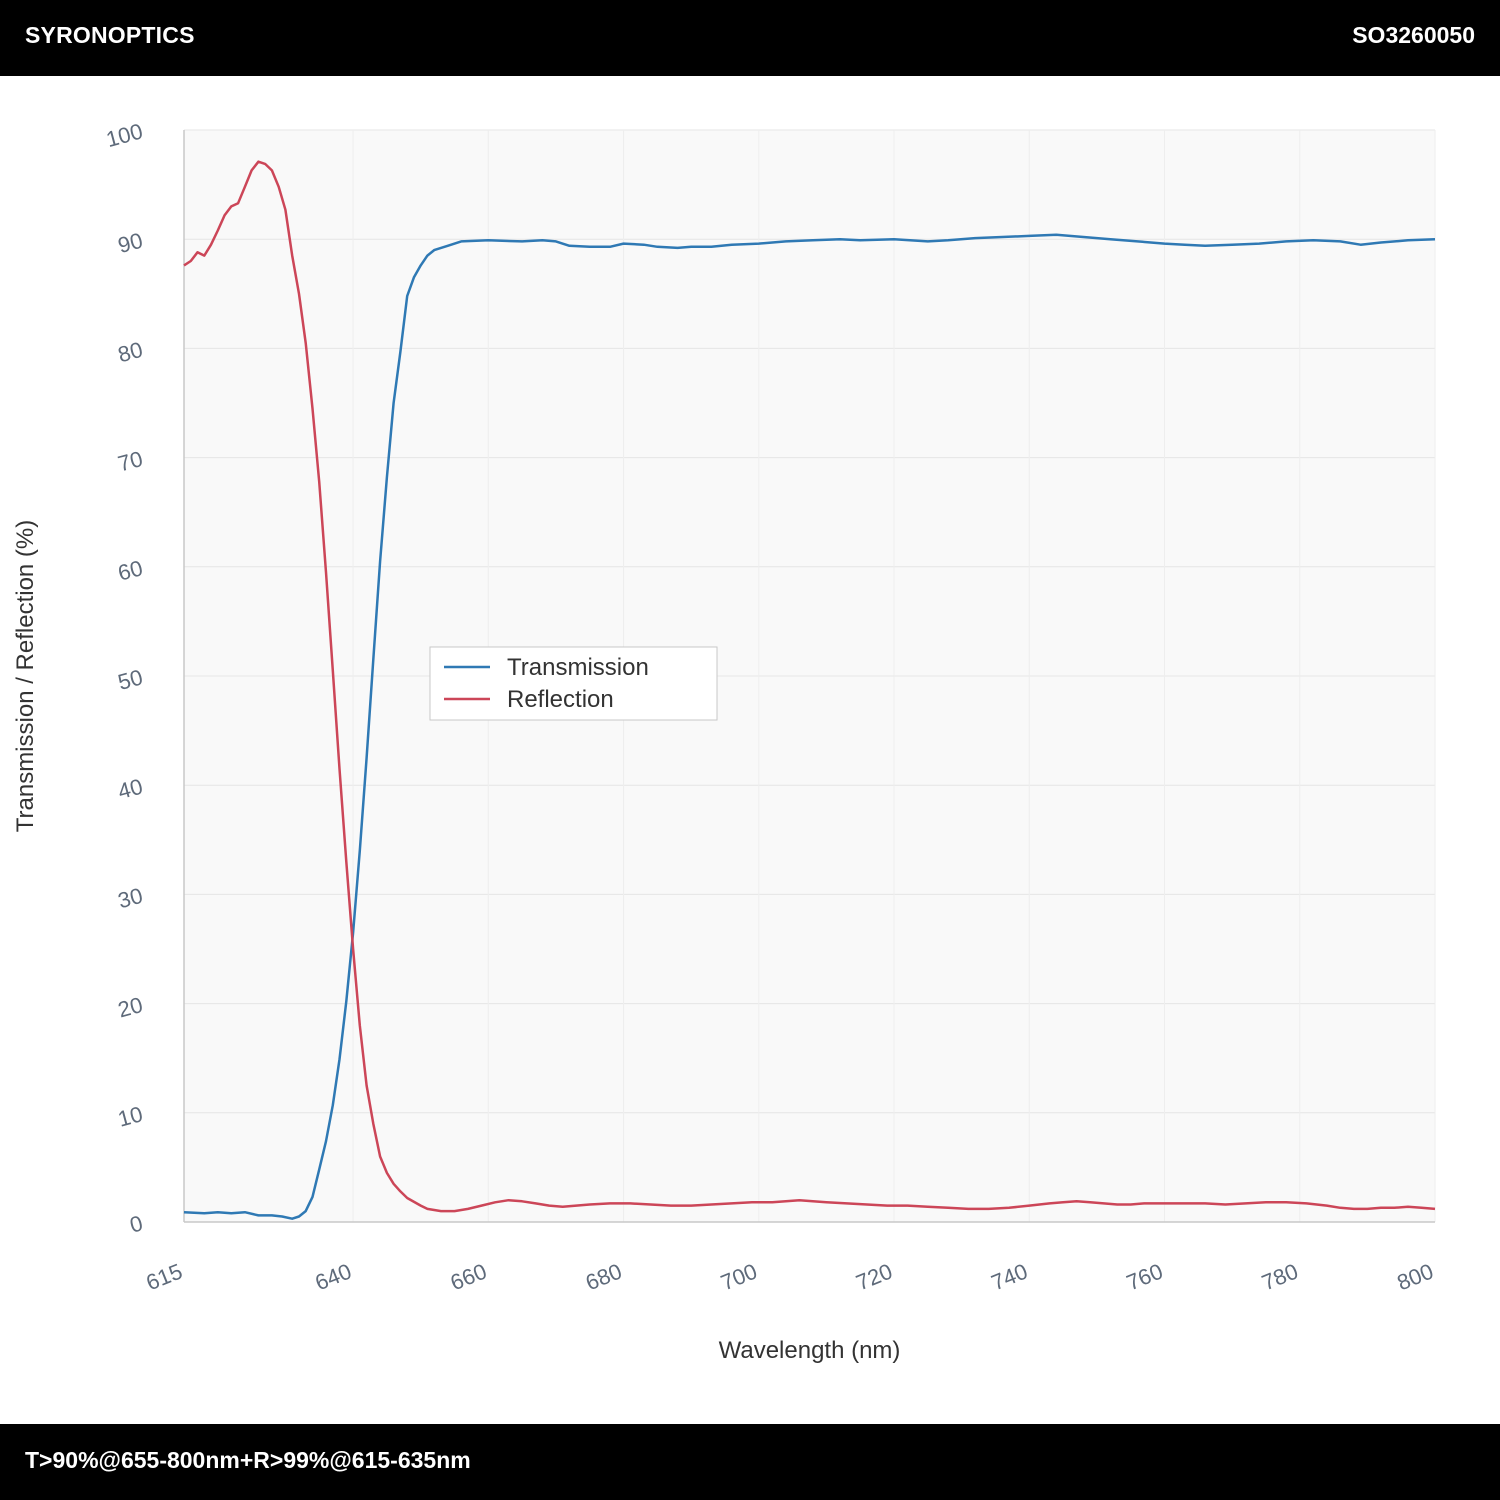  What do you see at coordinates (163, 1276) in the screenshot?
I see `x-tick-label: 615` at bounding box center [163, 1276].